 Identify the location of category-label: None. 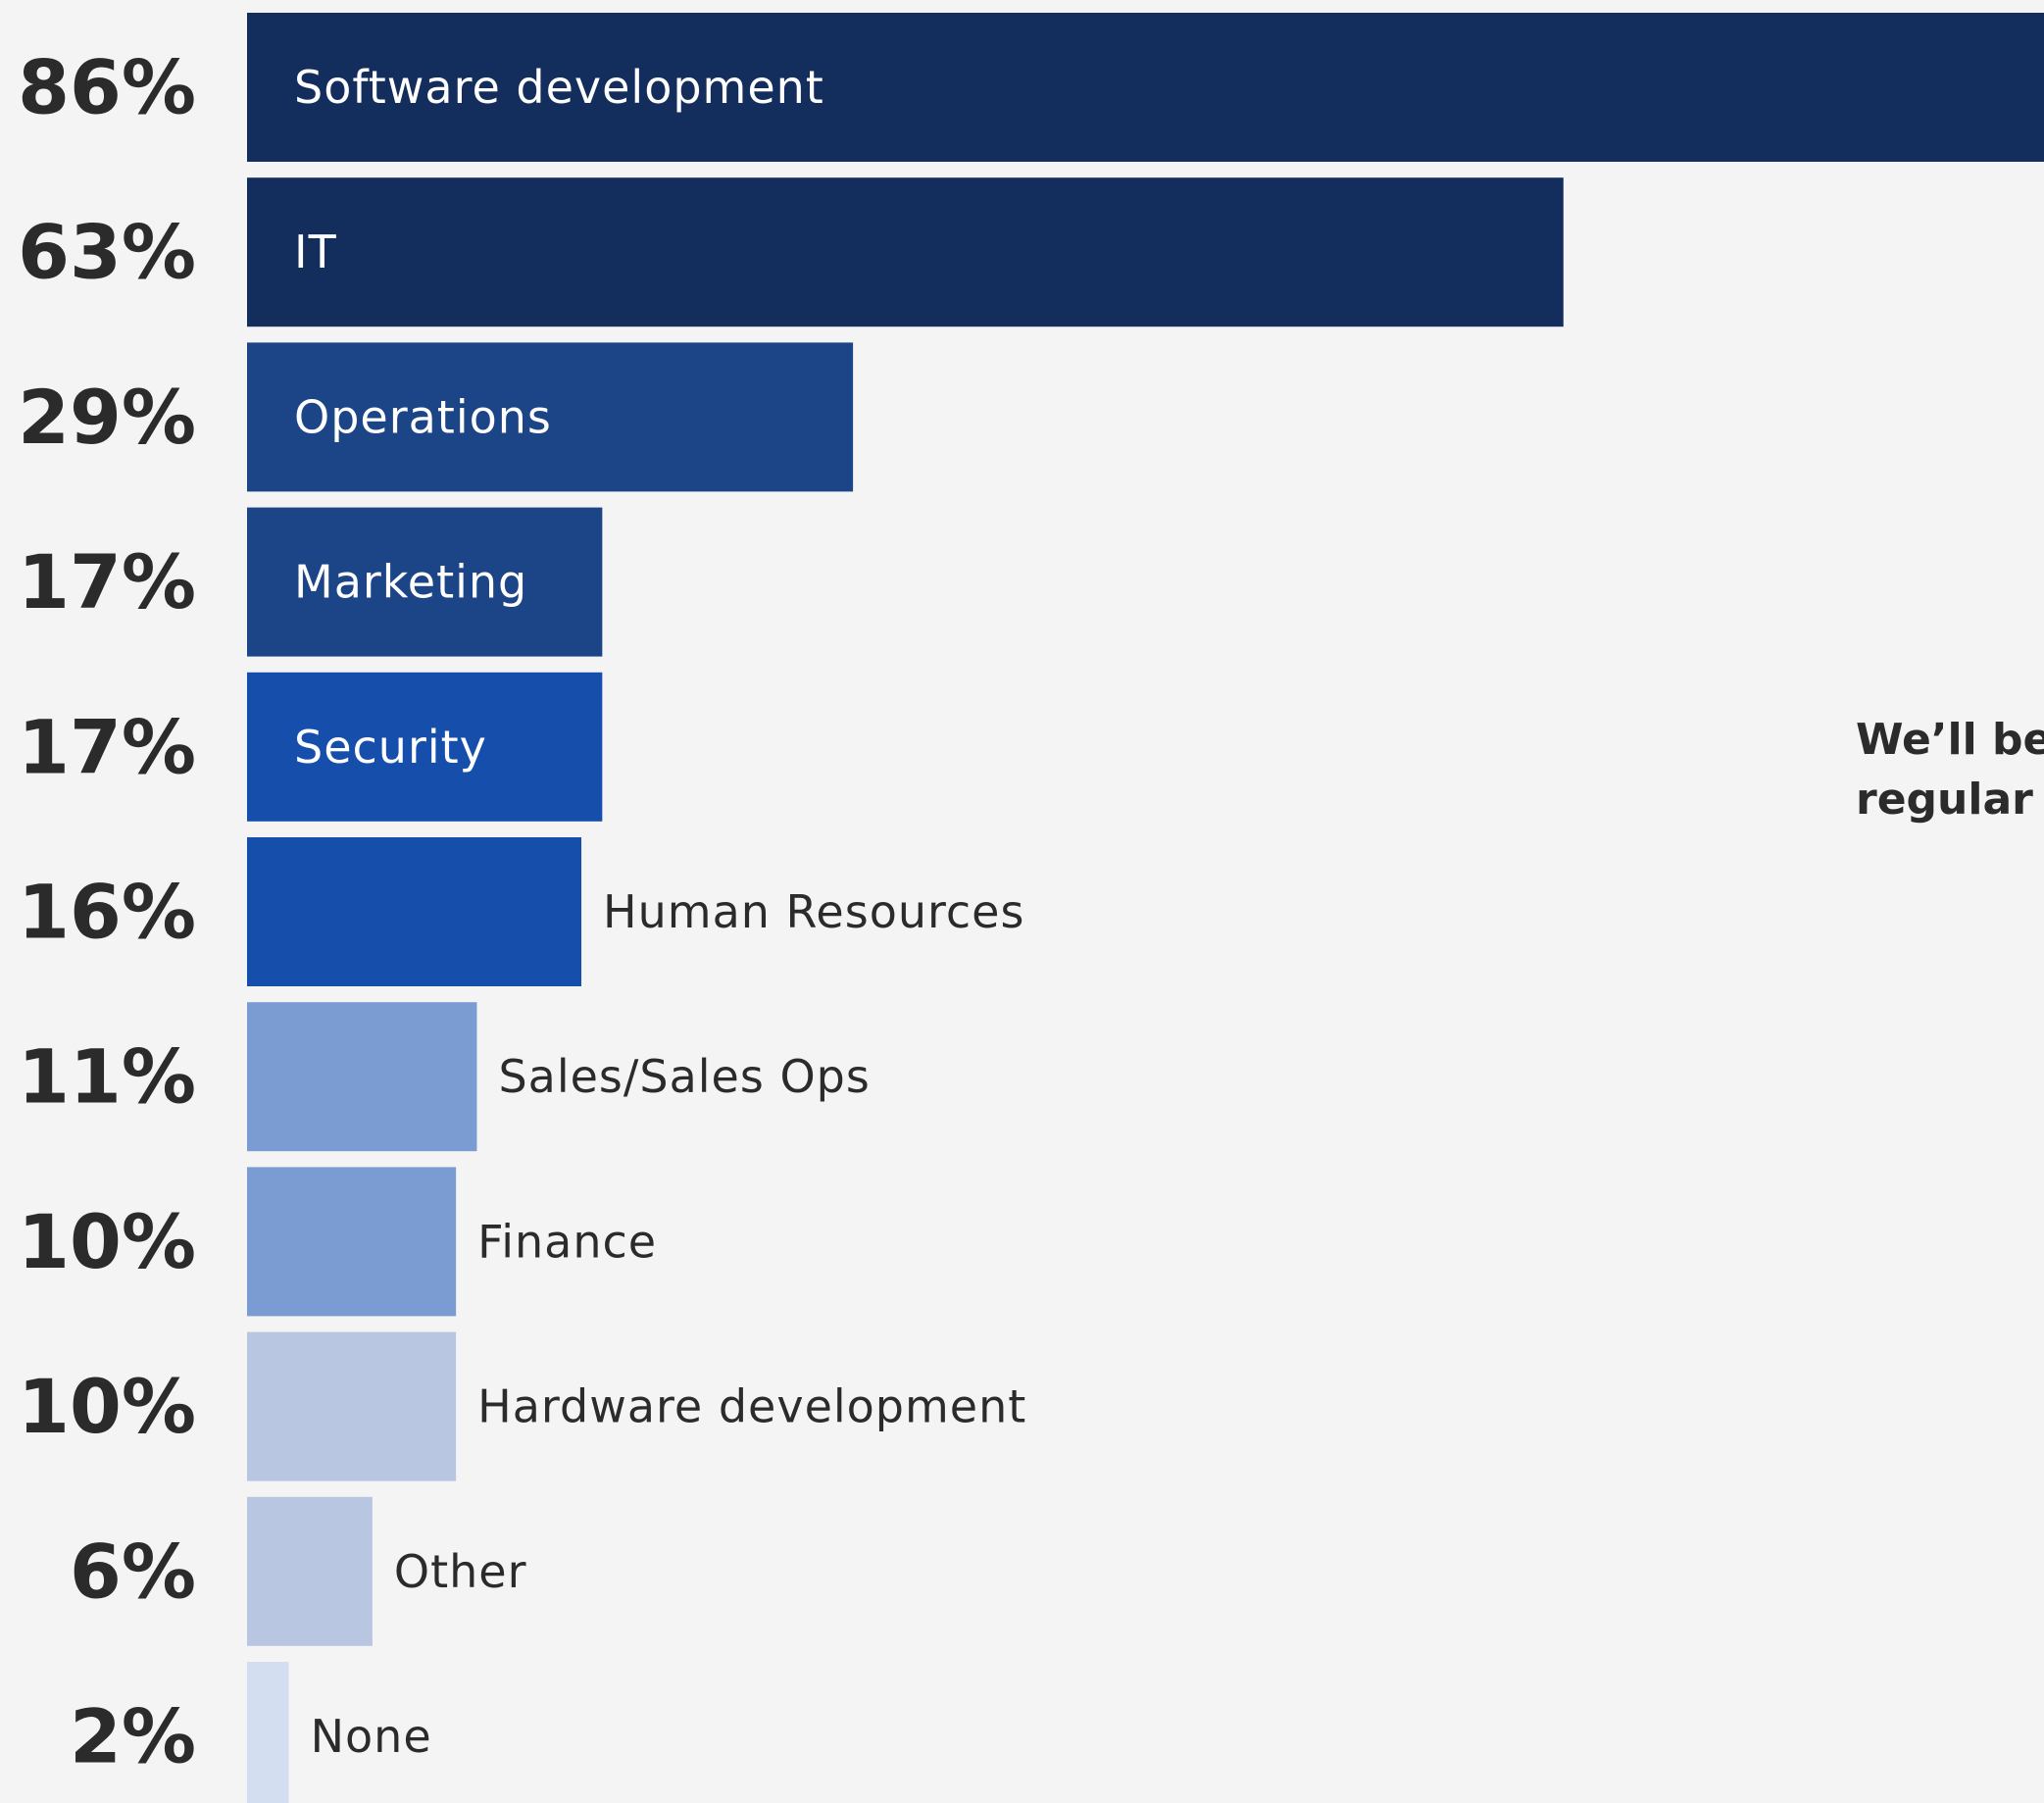
(371, 1736).